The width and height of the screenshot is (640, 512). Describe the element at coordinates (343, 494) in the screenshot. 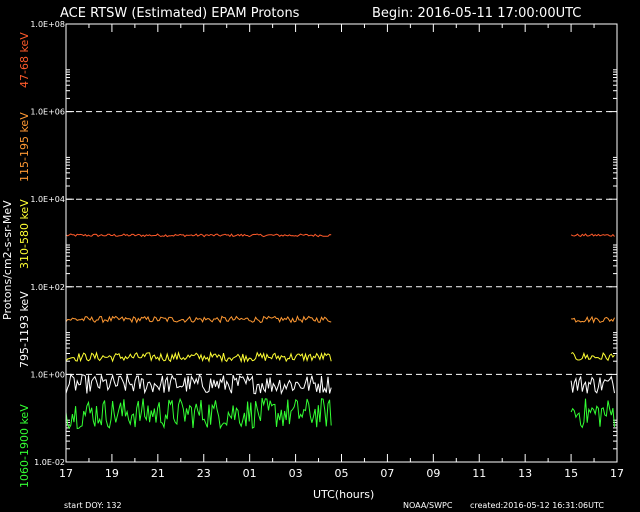

I see `x-axis-label: UTC(hours)` at that location.